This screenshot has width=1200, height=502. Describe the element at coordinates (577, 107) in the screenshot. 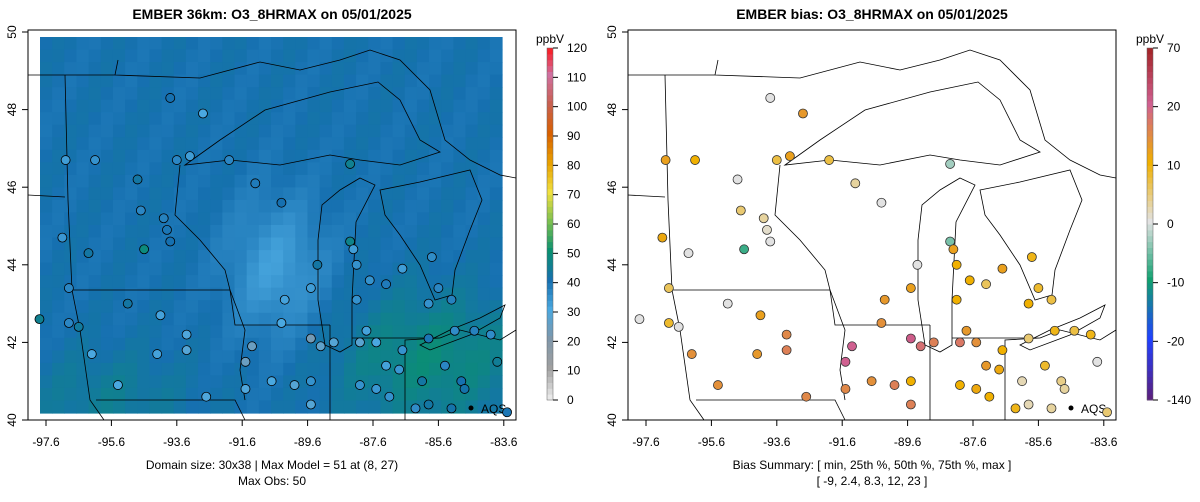

I see `colorbar-tick-label: 100` at that location.